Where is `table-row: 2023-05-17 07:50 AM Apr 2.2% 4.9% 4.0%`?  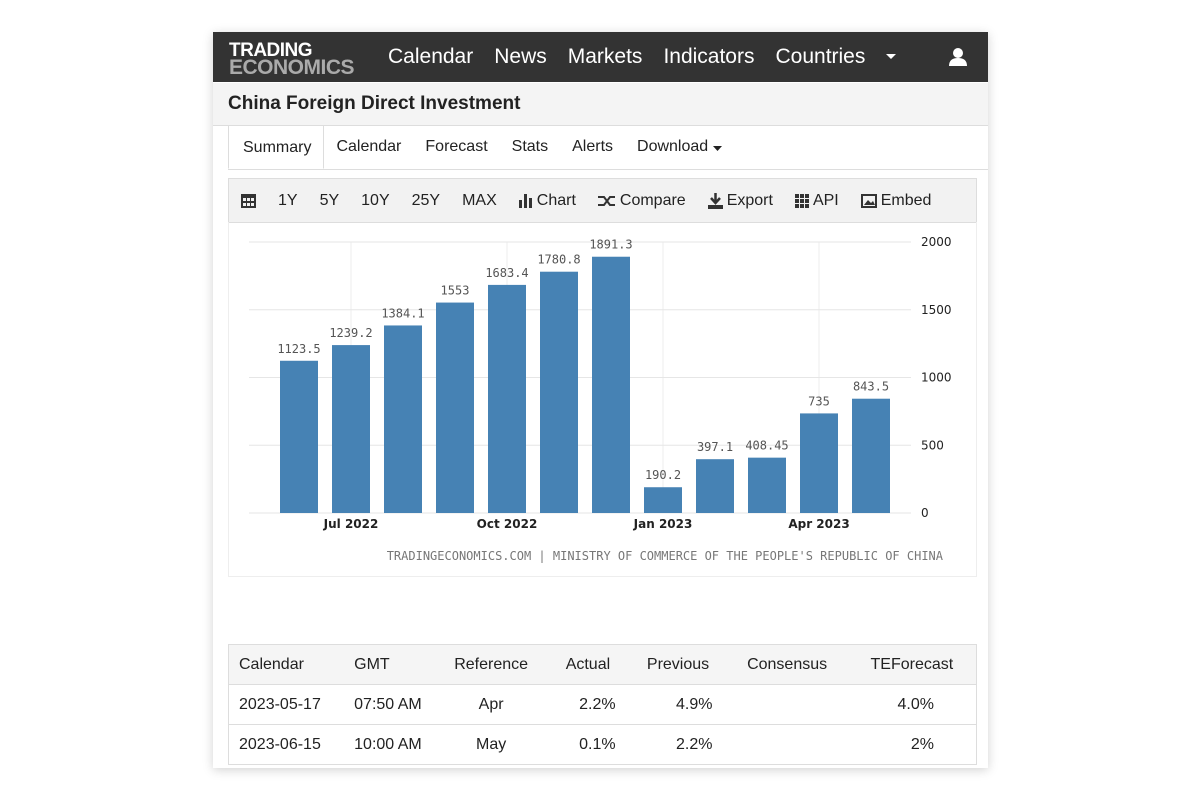 table-row: 2023-05-17 07:50 AM Apr 2.2% 4.9% 4.0% is located at coordinates (602, 704).